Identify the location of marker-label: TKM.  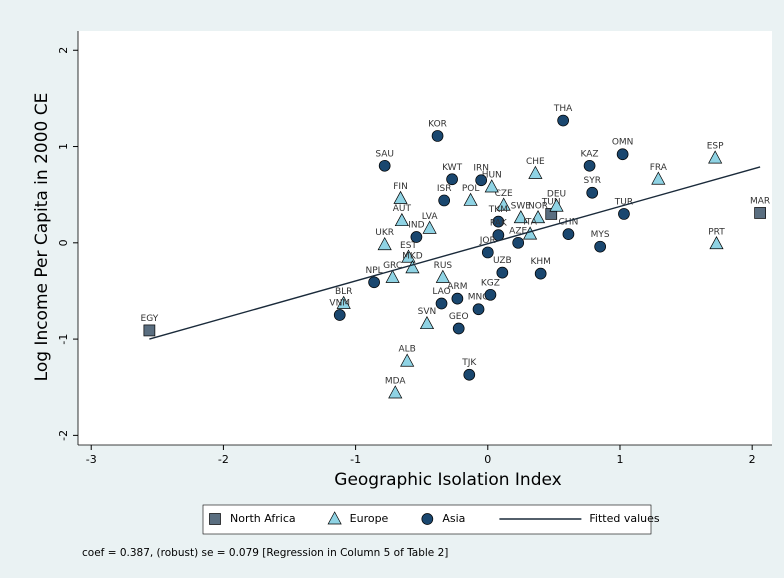
(498, 210).